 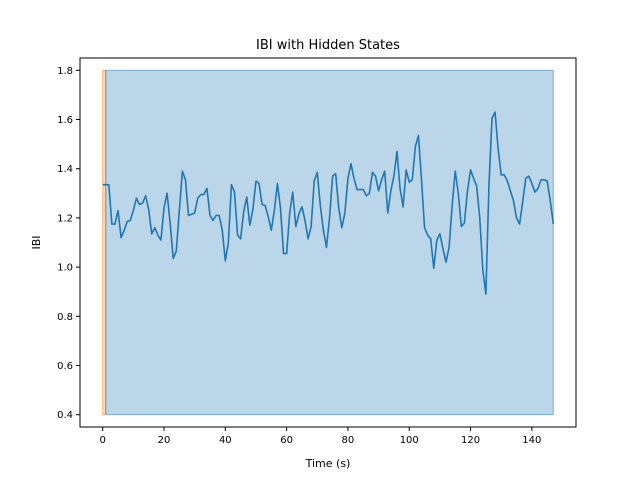 I want to click on y-axis-label: IBI, so click(x=36, y=242).